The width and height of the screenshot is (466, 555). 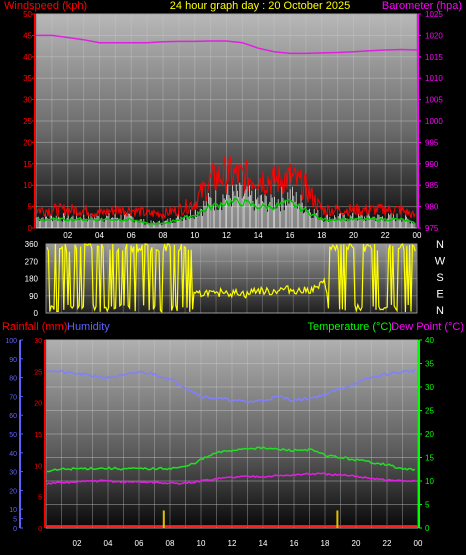 What do you see at coordinates (32, 279) in the screenshot?
I see `direction-tick-label: 180` at bounding box center [32, 279].